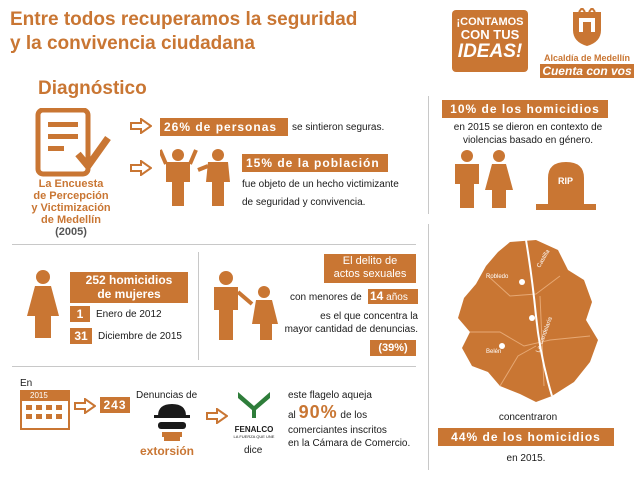 This screenshot has height=479, width=638. Describe the element at coordinates (318, 412) in the screenshot. I see `pct-90: 90%` at that location.